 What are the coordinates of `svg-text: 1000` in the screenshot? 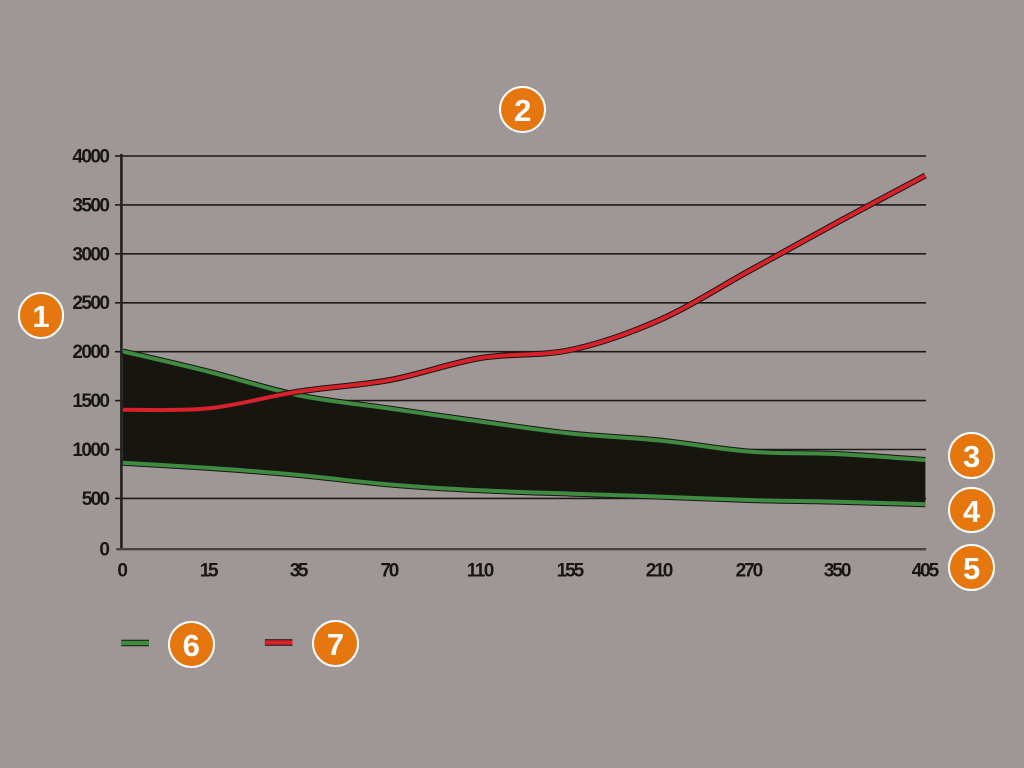 It's located at (91, 450).